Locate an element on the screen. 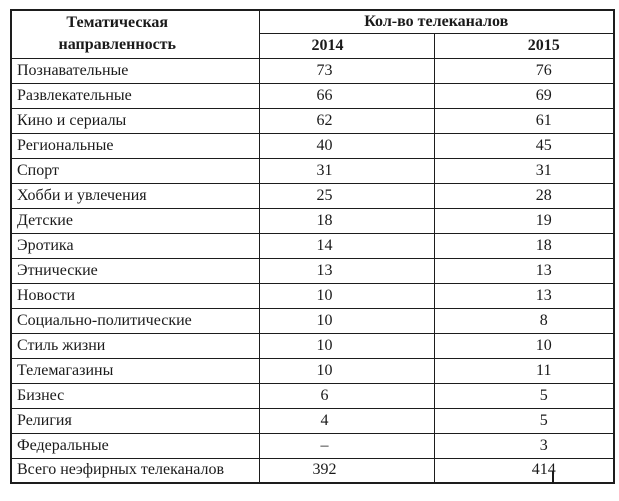  table-row: Федеральные –3 is located at coordinates (312, 445).